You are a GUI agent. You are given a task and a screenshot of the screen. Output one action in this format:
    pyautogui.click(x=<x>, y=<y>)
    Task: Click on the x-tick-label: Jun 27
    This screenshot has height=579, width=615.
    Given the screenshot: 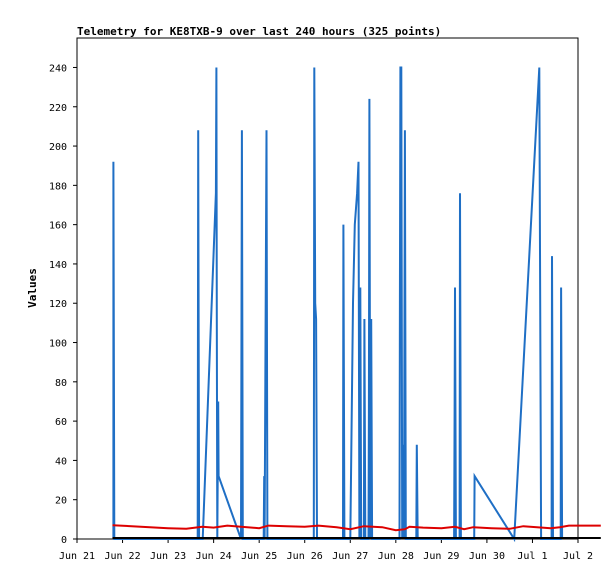 What is the action you would take?
    pyautogui.click(x=350, y=556)
    